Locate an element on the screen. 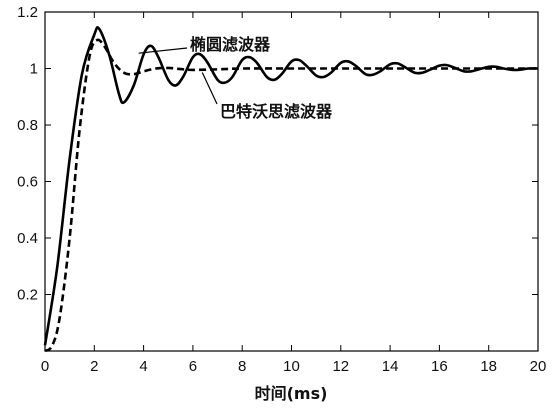  x-tick-label: 2 is located at coordinates (94, 366).